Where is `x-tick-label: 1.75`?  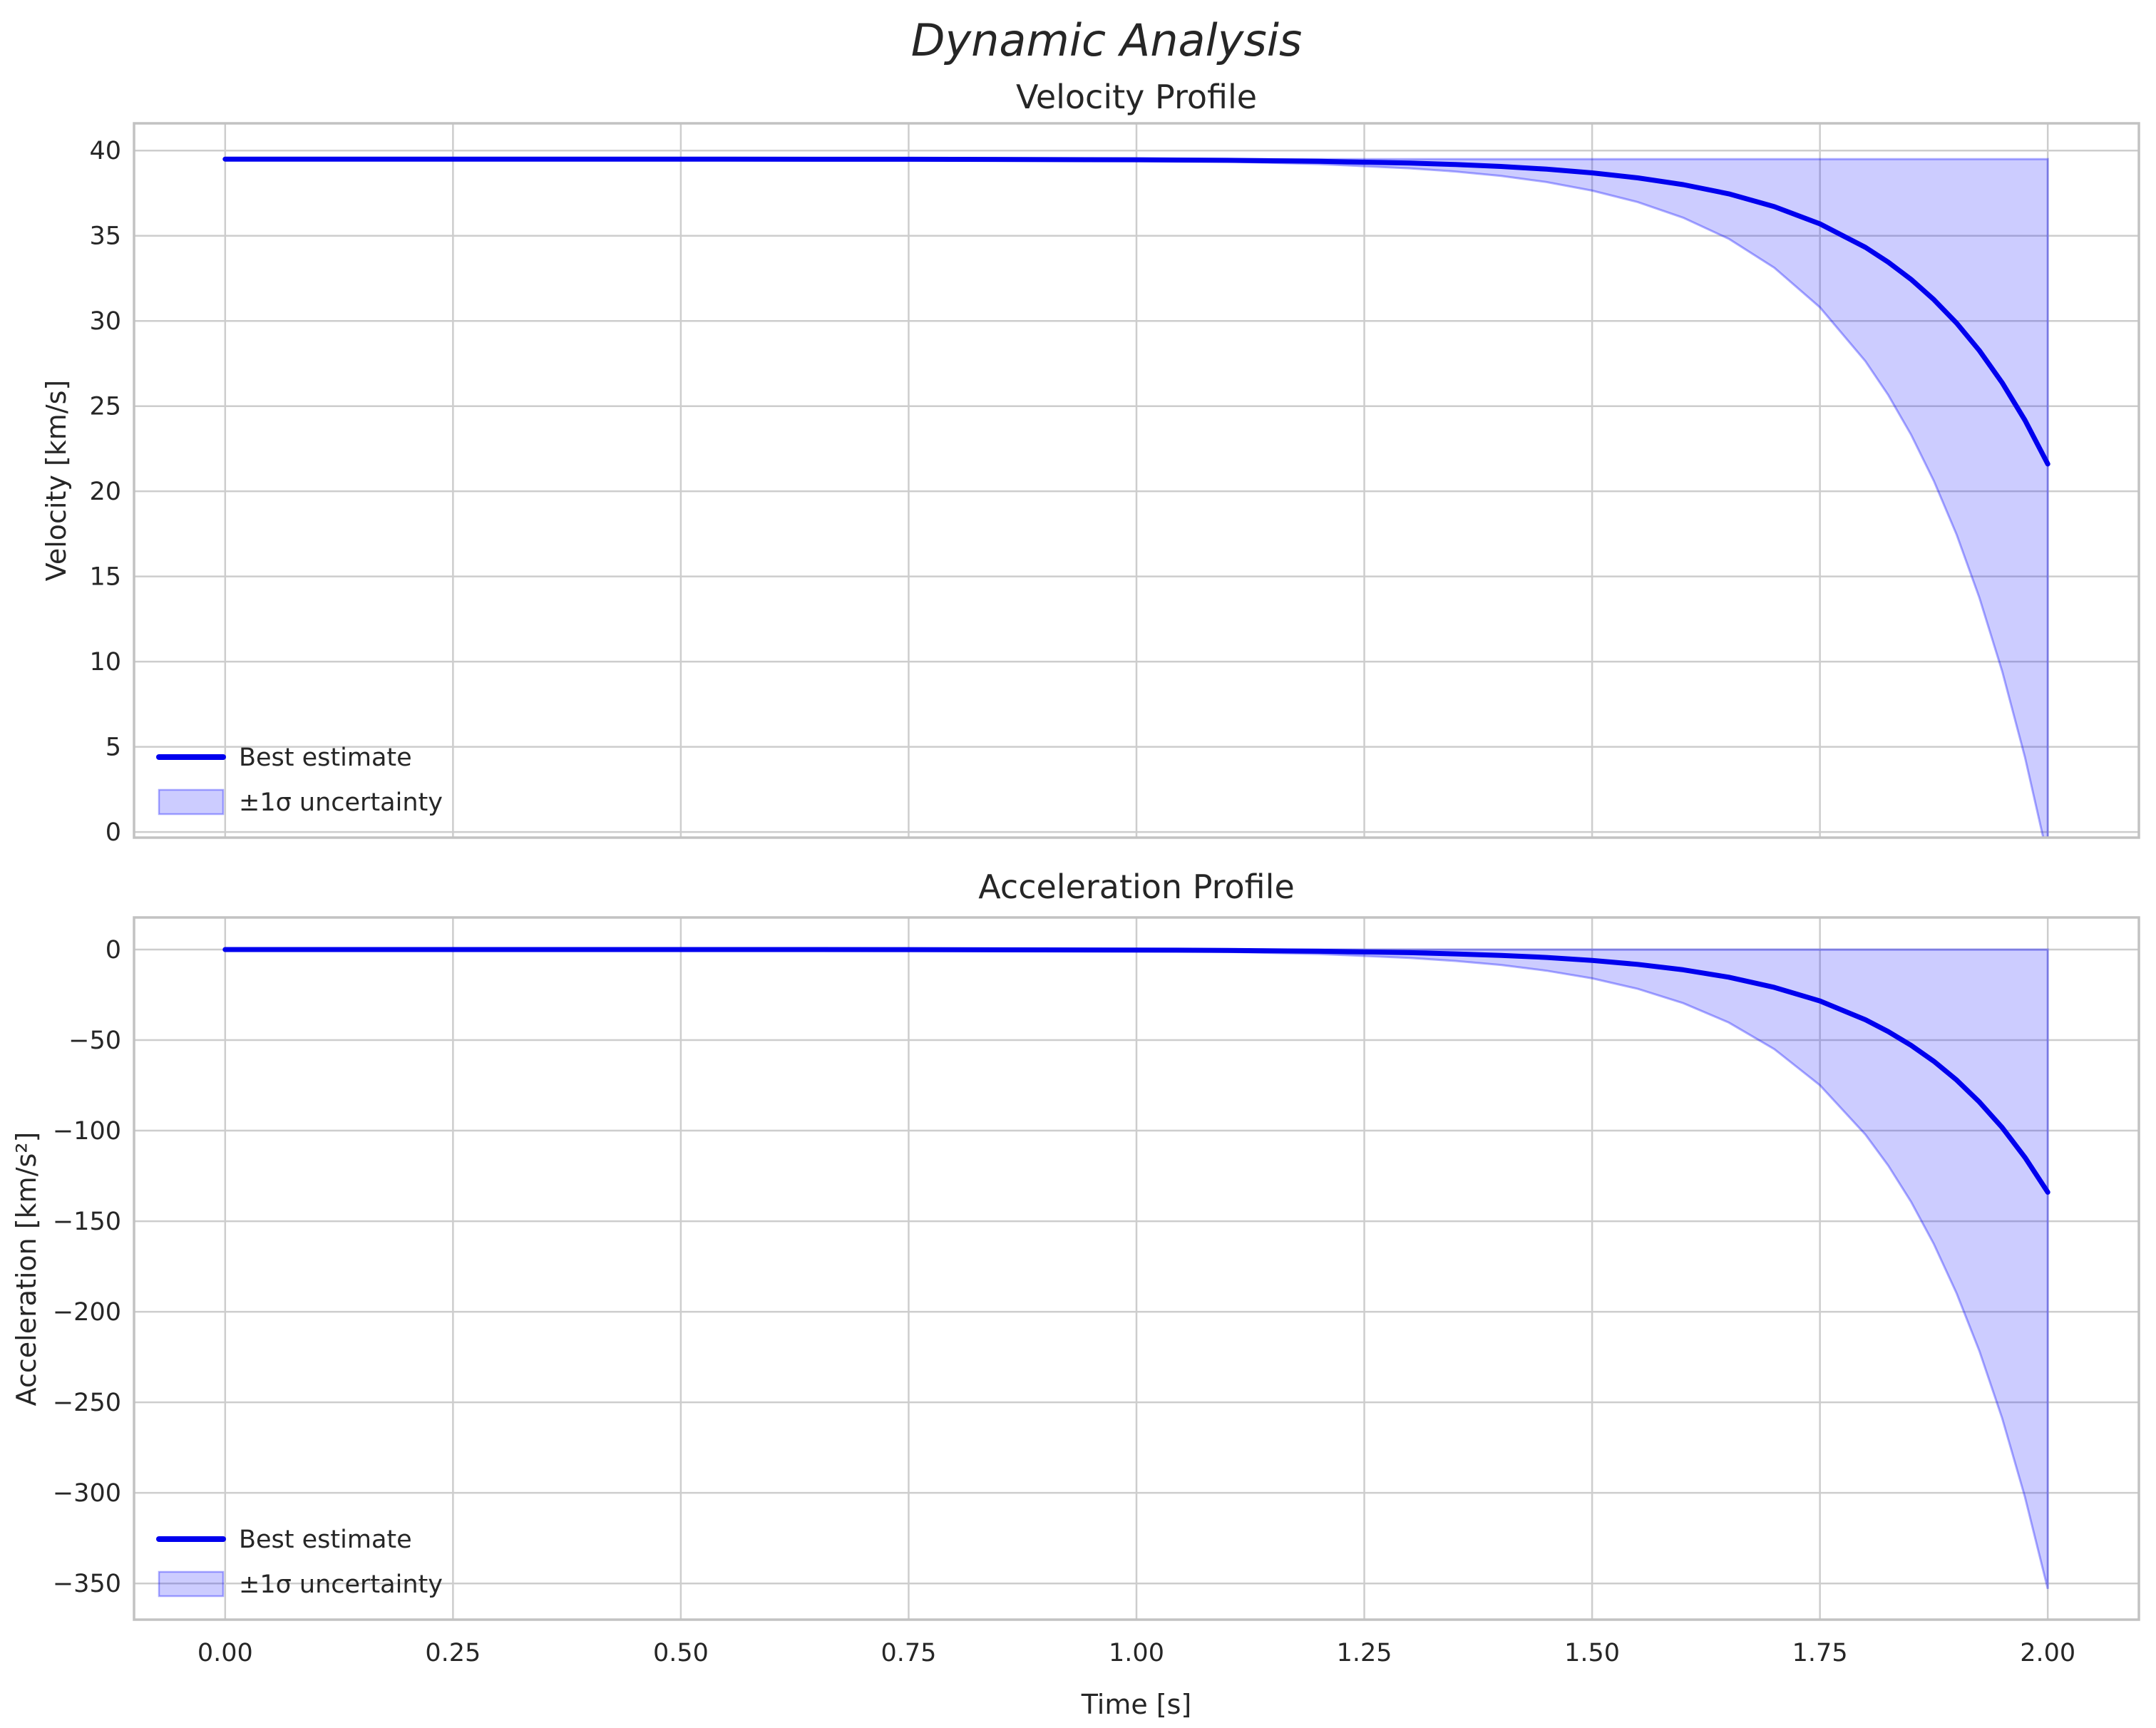 x-tick-label: 1.75 is located at coordinates (1820, 1653).